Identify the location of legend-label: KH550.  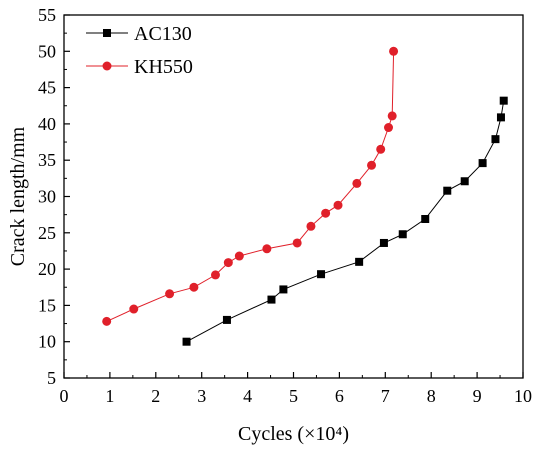
(163, 67).